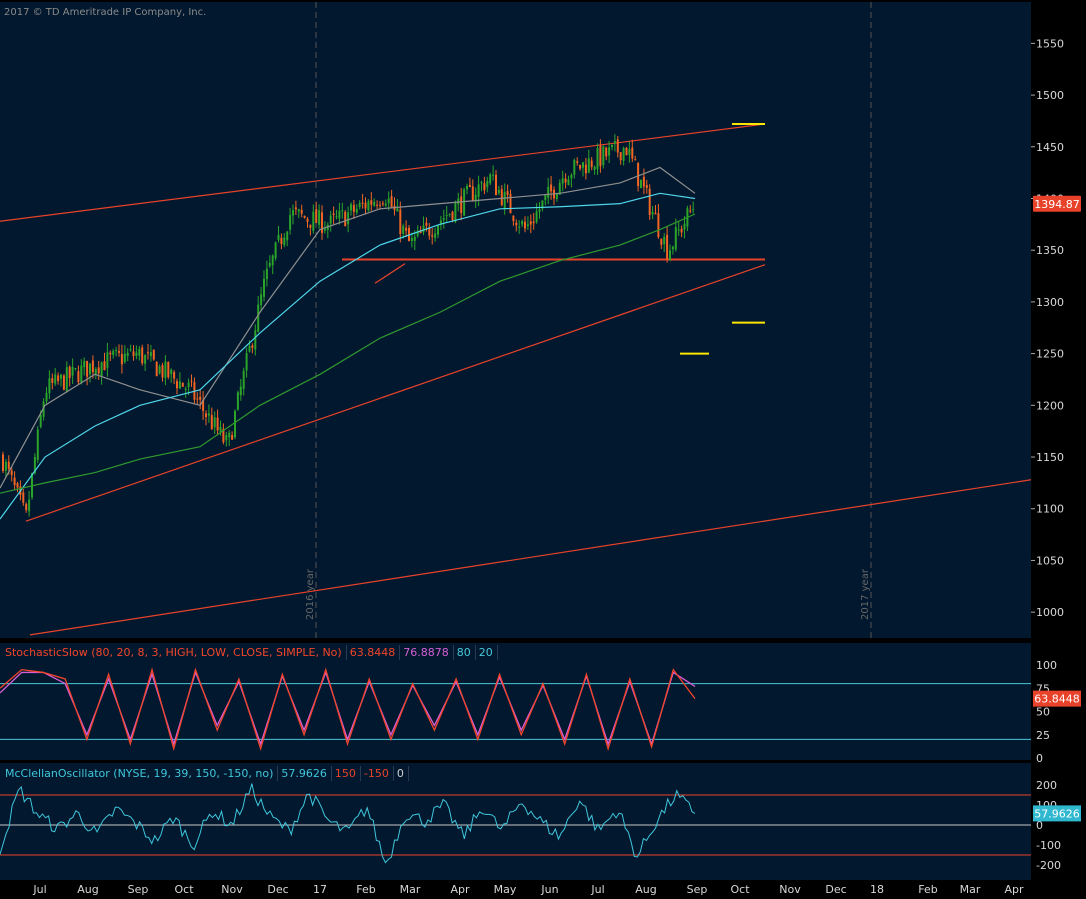 The height and width of the screenshot is (899, 1086). What do you see at coordinates (1039, 825) in the screenshot?
I see `mcclellan-axis-label: 0` at bounding box center [1039, 825].